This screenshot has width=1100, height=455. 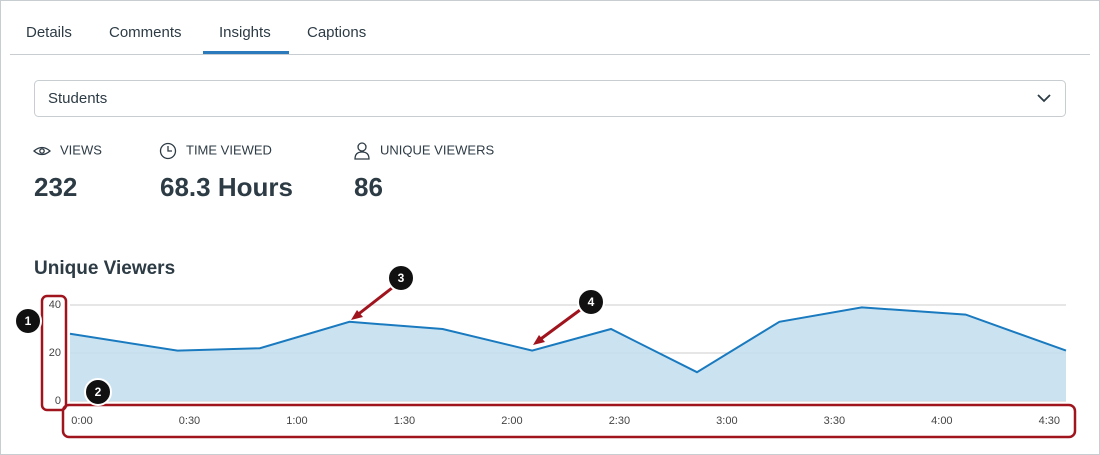 What do you see at coordinates (1044, 98) in the screenshot?
I see `chevron` at bounding box center [1044, 98].